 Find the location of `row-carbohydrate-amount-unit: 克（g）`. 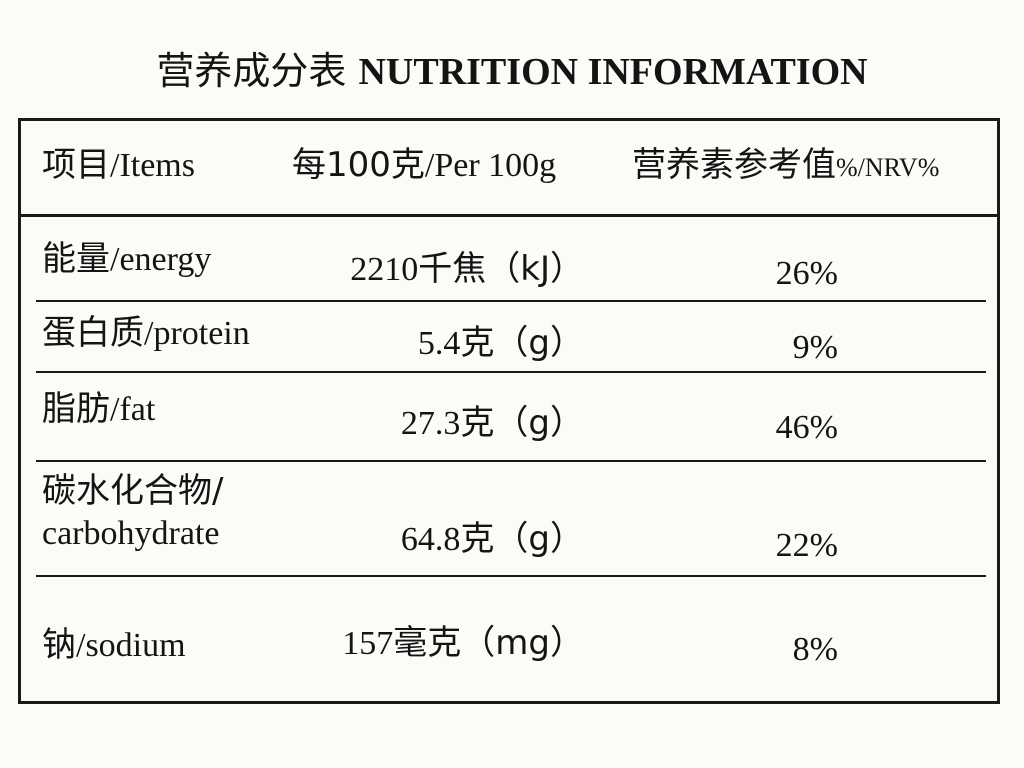

row-carbohydrate-amount-unit: 克（g） is located at coordinates (522, 539).